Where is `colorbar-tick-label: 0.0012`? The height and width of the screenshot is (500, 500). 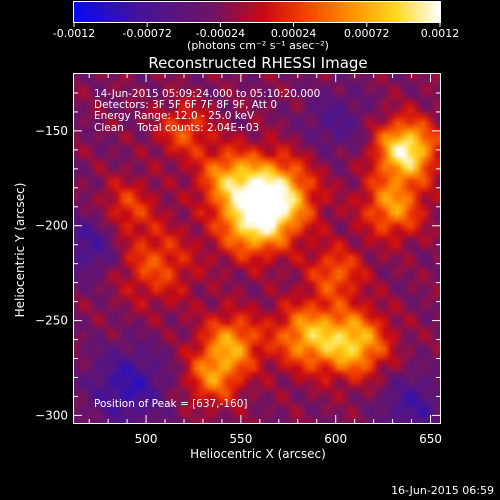 colorbar-tick-label: 0.0012 is located at coordinates (440, 33).